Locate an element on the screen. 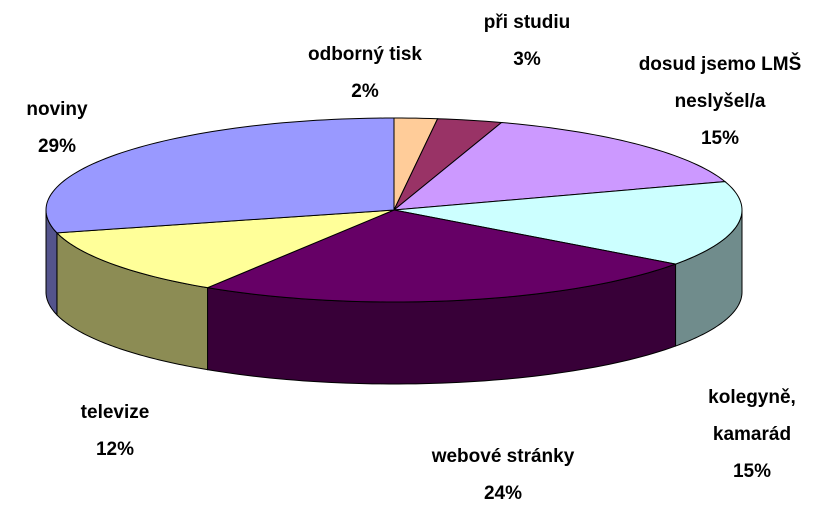  category-label: webové stránky is located at coordinates (503, 456).